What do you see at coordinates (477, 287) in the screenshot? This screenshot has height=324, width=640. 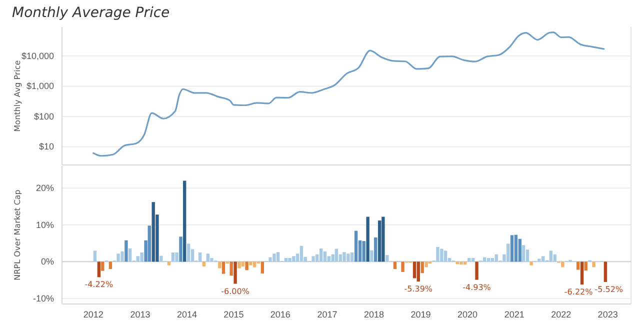 I see `data-label: -4.93%` at bounding box center [477, 287].